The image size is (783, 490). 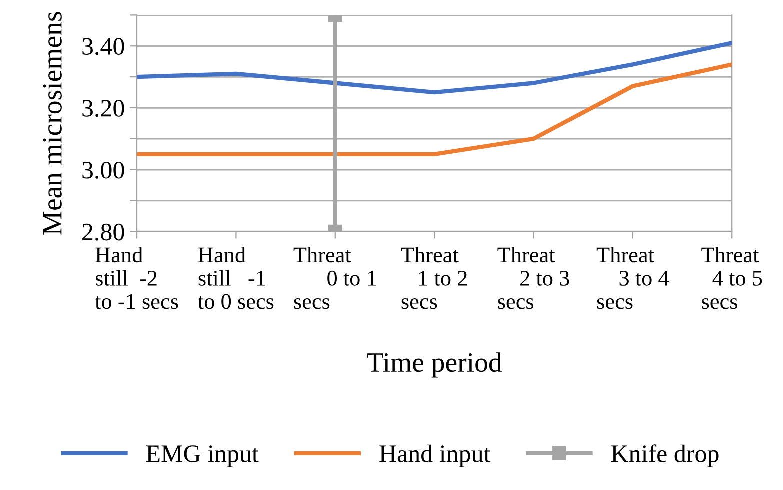 What do you see at coordinates (665, 456) in the screenshot?
I see `legend-label: Knife drop` at bounding box center [665, 456].